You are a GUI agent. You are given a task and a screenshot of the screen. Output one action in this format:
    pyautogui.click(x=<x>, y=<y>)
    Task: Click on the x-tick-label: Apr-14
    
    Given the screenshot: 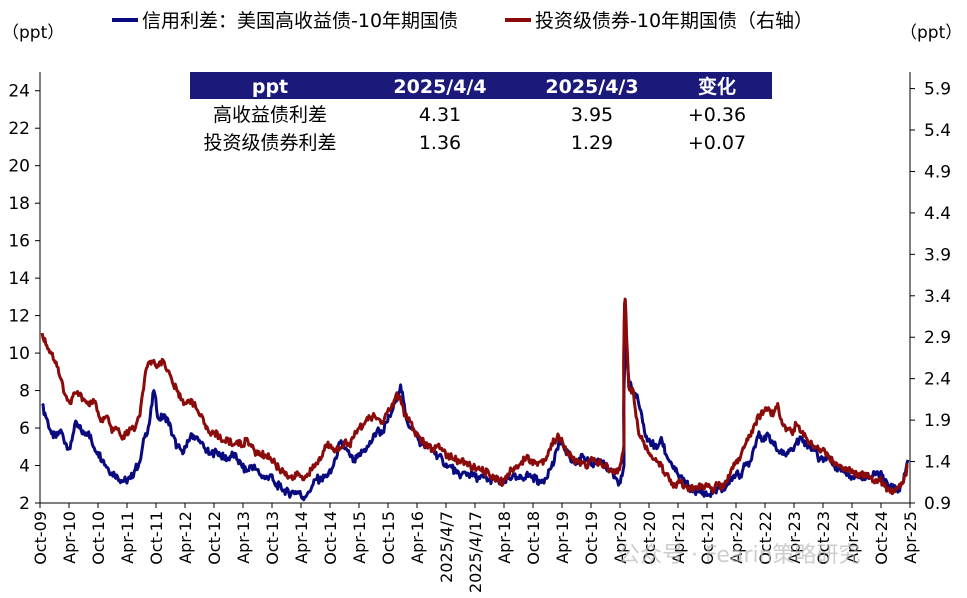 What is the action you would take?
    pyautogui.click(x=301, y=537)
    